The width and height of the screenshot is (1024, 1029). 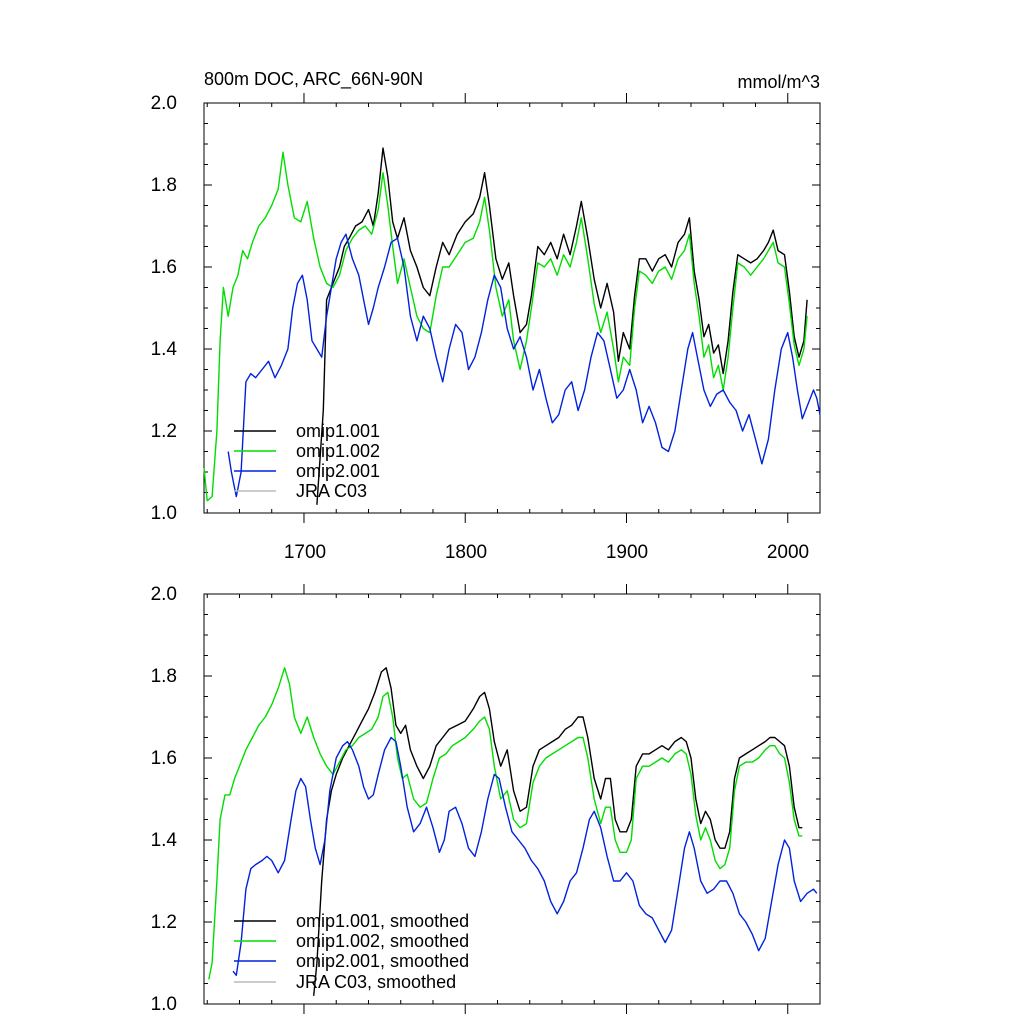 What do you see at coordinates (164, 922) in the screenshot?
I see `bottom-y-tick-label: 1.2` at bounding box center [164, 922].